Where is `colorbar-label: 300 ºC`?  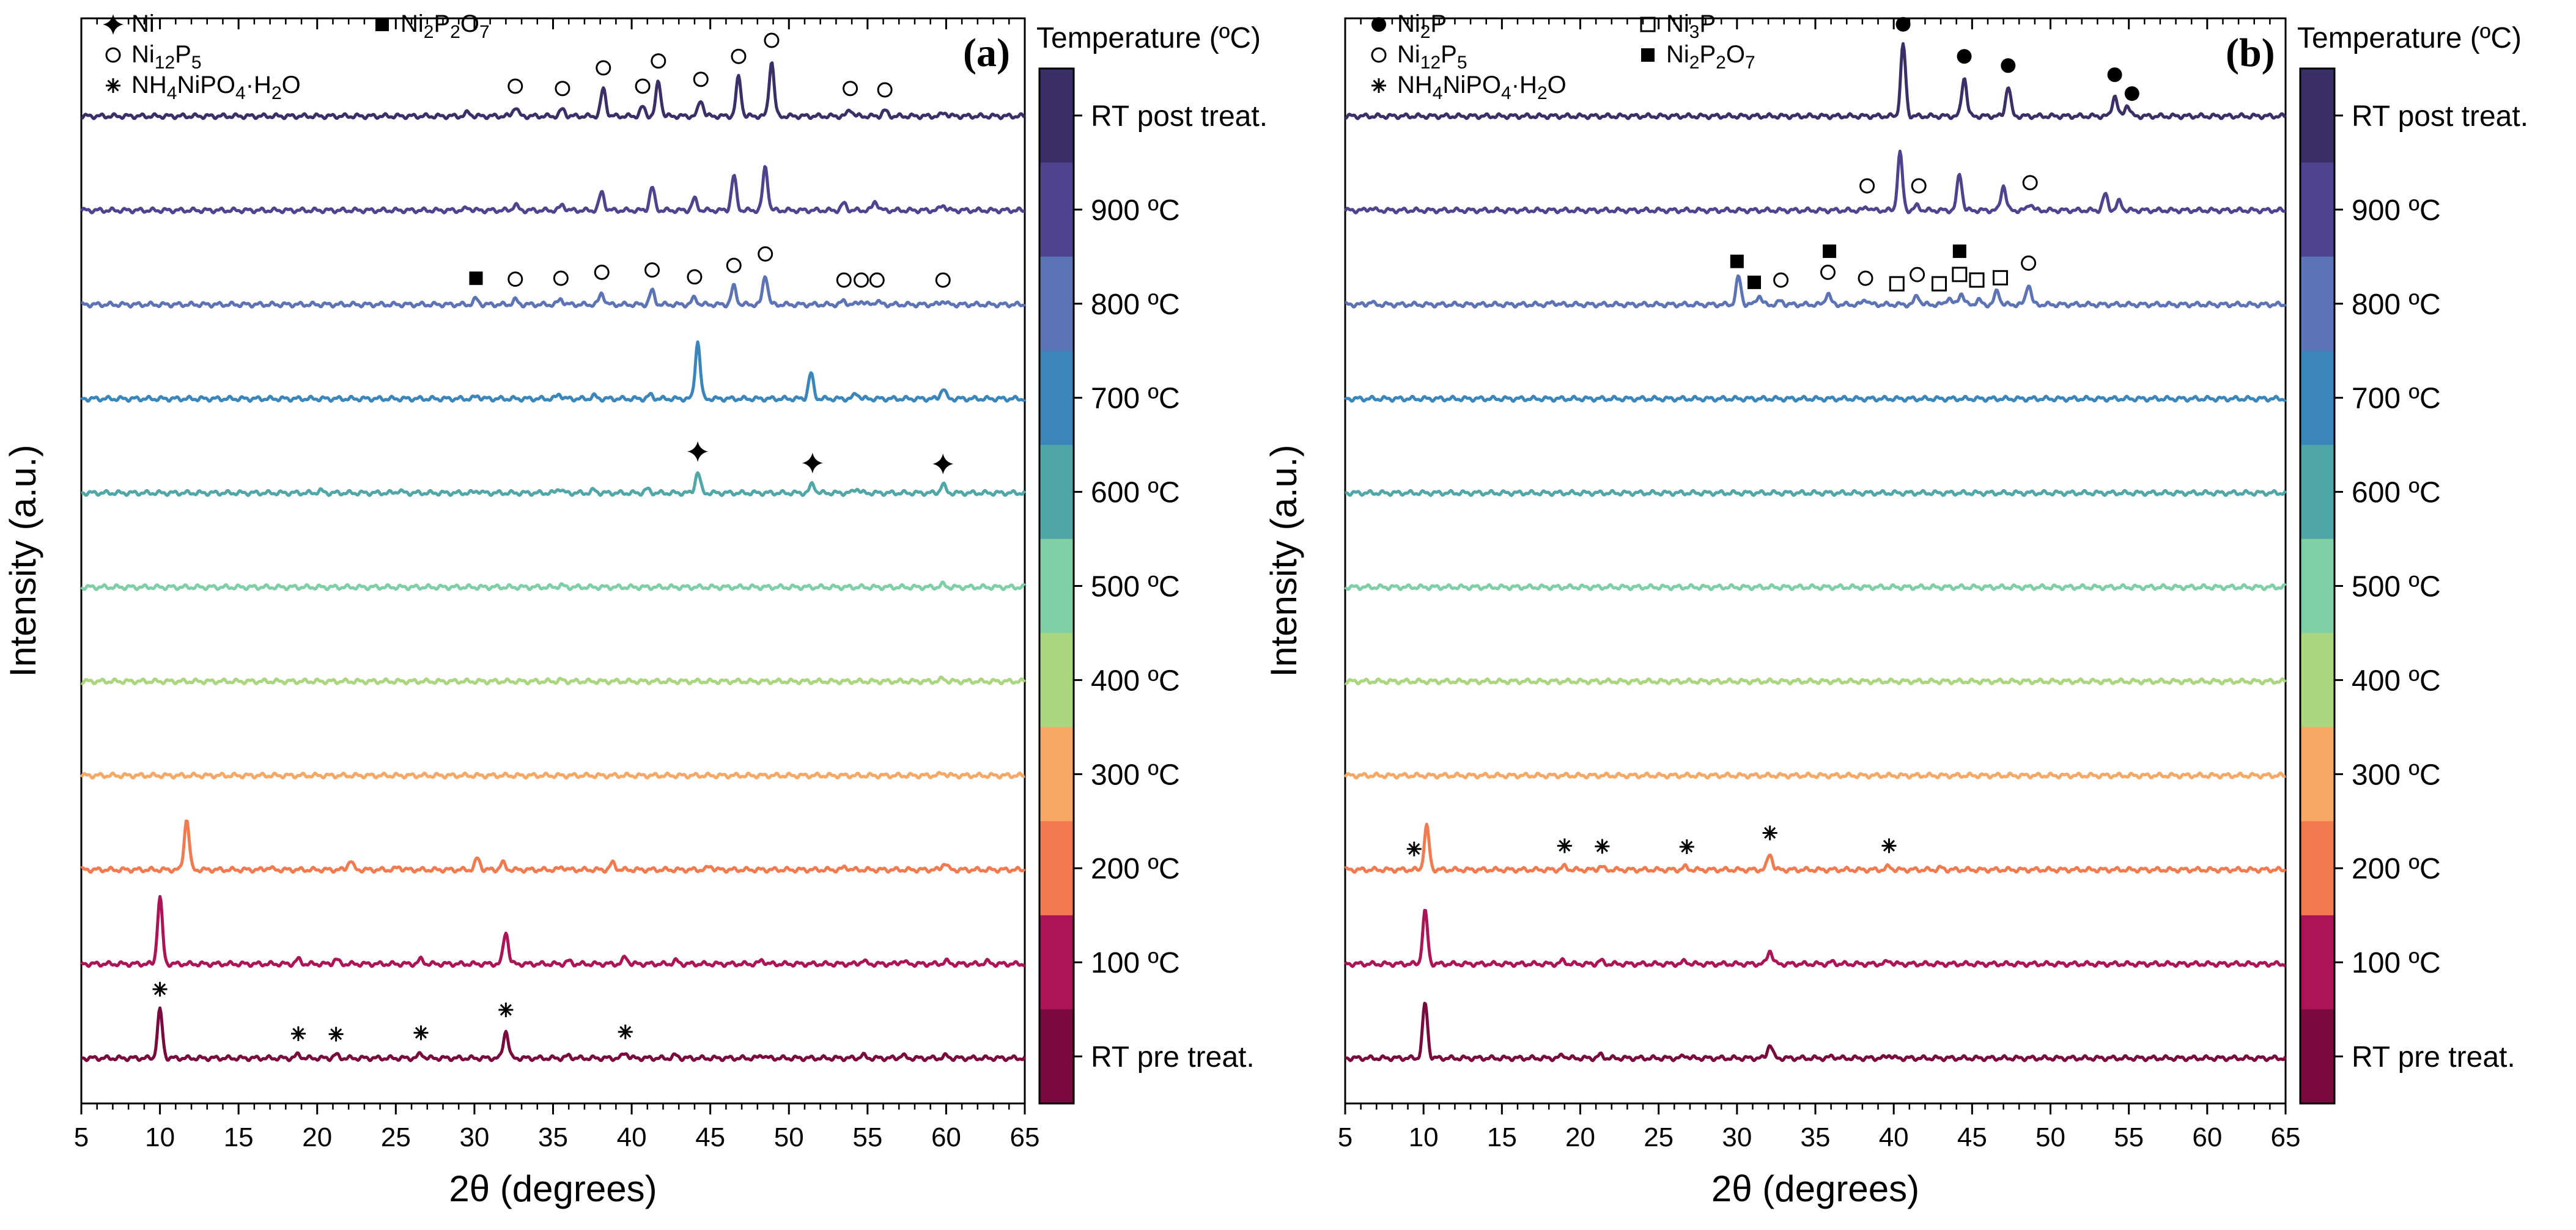
colorbar-label: 300 ºC is located at coordinates (1135, 775).